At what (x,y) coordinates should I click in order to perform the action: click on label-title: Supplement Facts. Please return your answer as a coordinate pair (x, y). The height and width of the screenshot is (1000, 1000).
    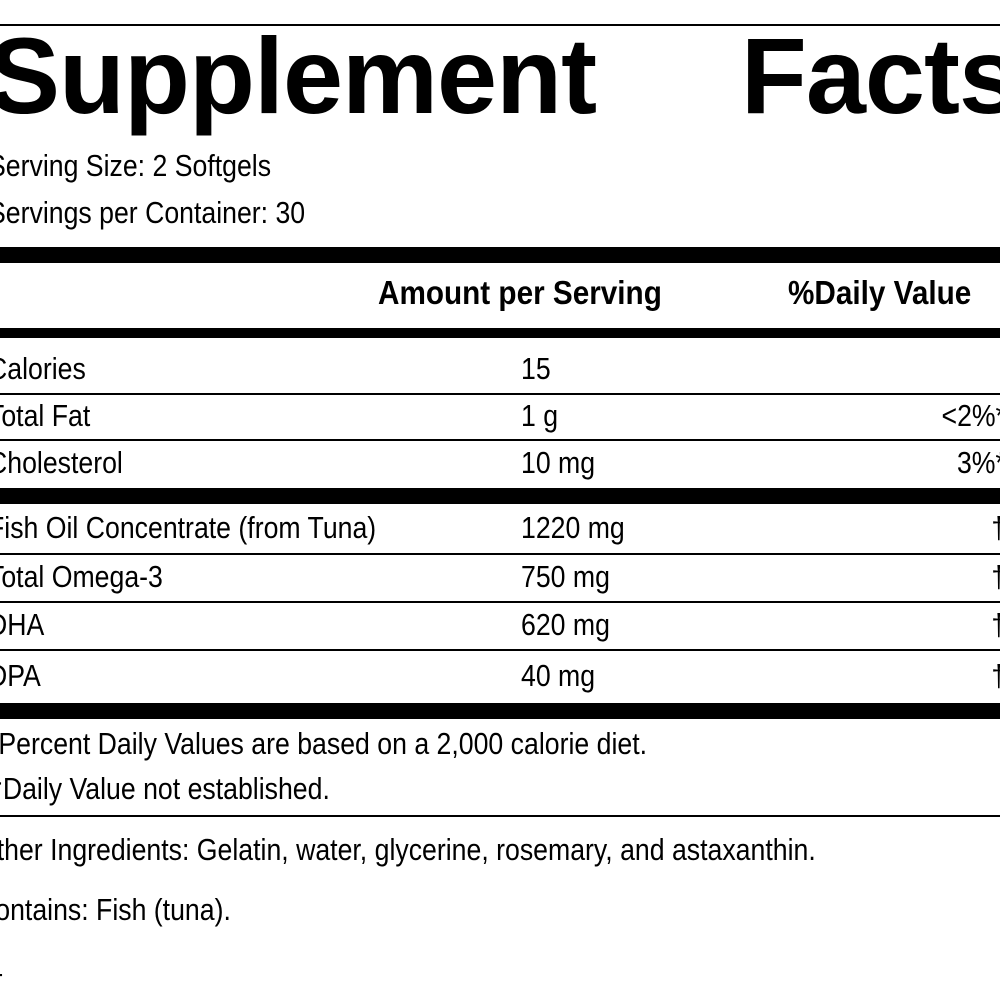
    Looking at the image, I should click on (500, 76).